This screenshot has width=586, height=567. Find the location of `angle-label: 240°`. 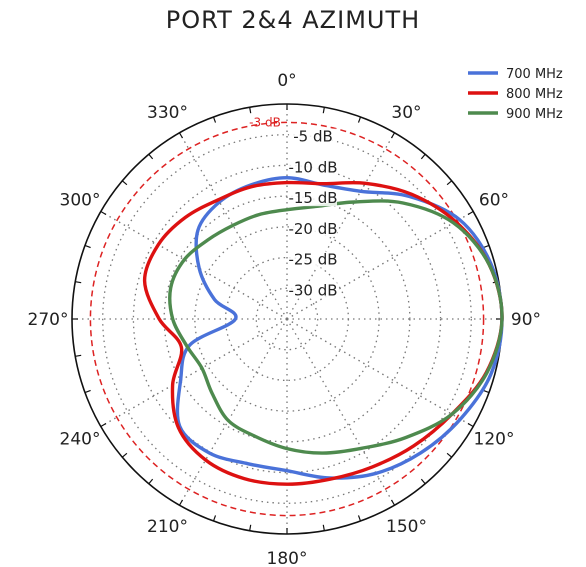

angle-label: 240° is located at coordinates (80, 440).